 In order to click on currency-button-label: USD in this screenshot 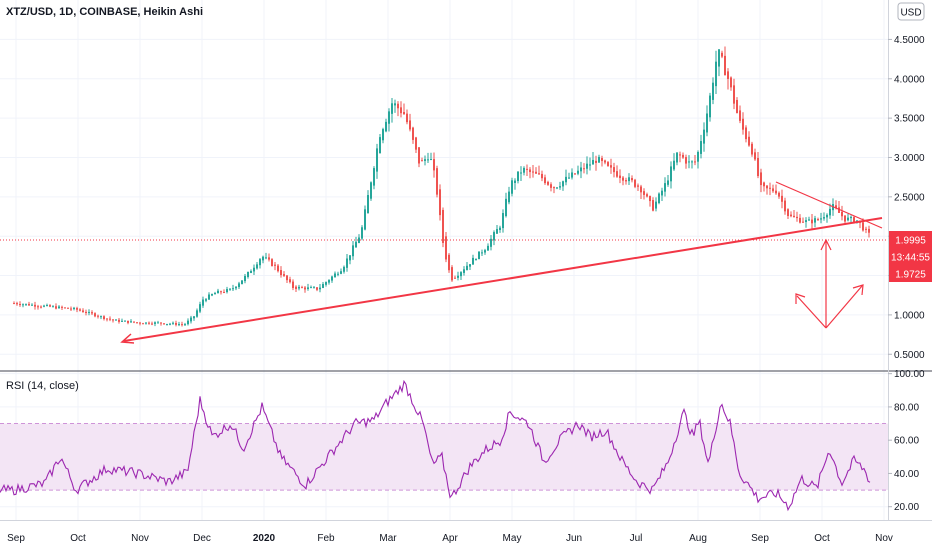, I will do `click(910, 13)`.